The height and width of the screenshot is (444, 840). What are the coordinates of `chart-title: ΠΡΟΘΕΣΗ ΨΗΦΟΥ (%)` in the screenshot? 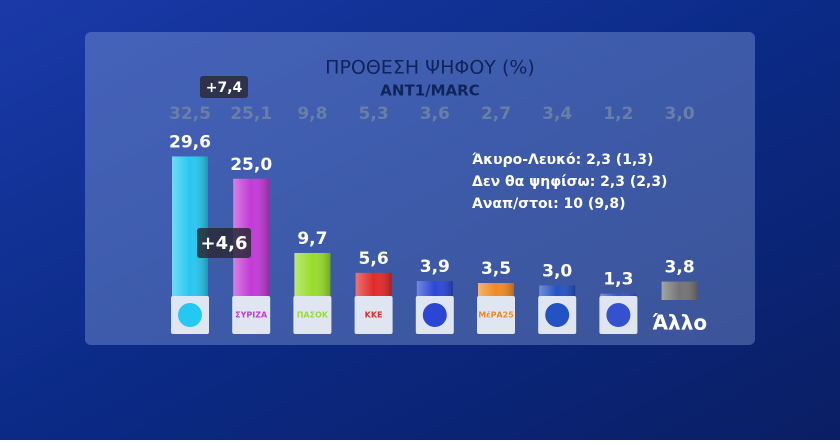 It's located at (430, 68).